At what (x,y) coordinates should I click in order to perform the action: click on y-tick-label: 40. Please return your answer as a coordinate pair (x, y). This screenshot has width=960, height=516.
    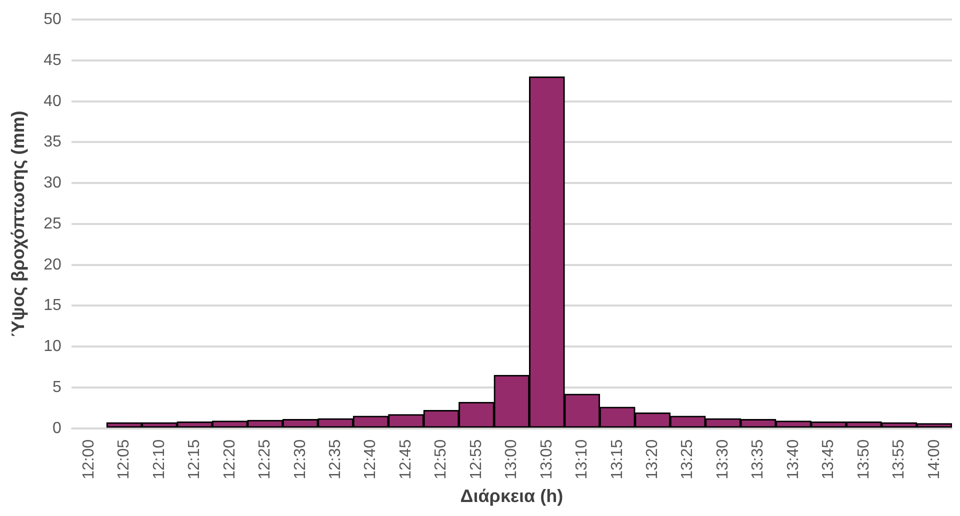
    Looking at the image, I should click on (53, 101).